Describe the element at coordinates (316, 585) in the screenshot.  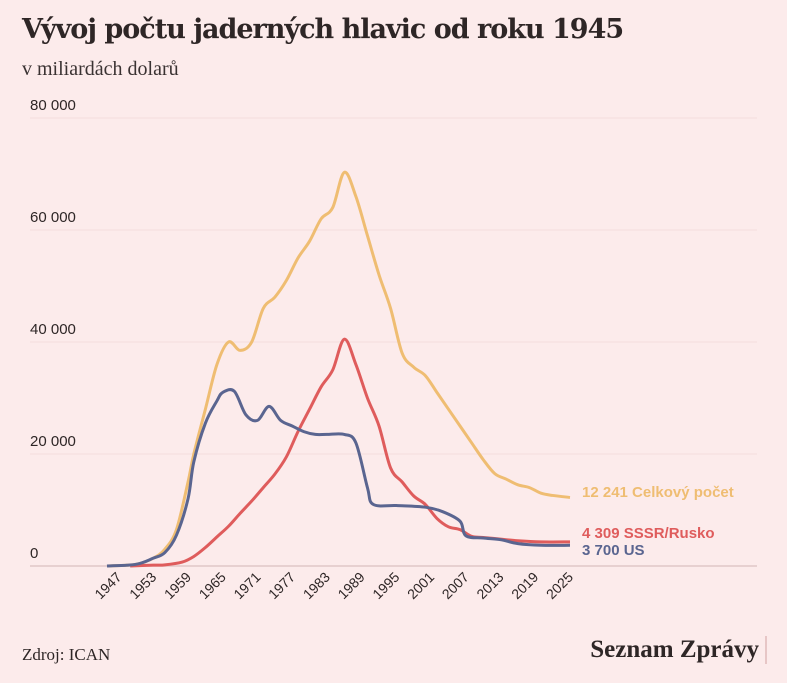
I see `x-tick-label: 1983` at that location.